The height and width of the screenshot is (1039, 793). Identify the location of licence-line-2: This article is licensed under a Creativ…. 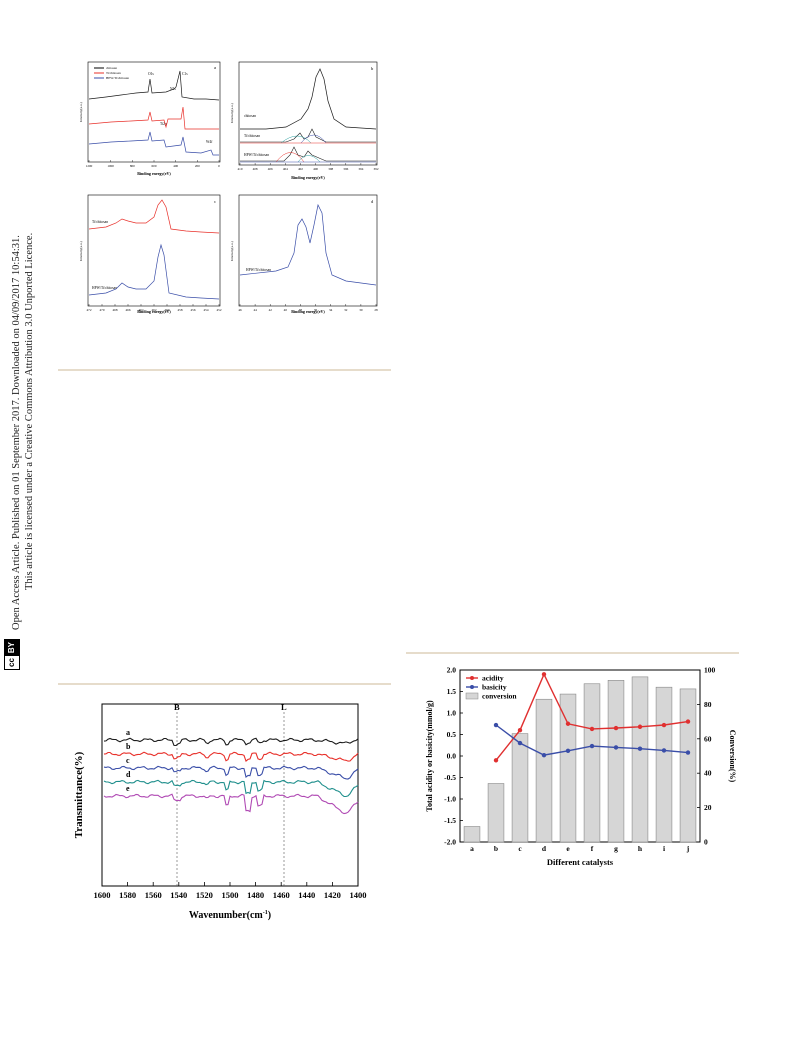
(29, 411).